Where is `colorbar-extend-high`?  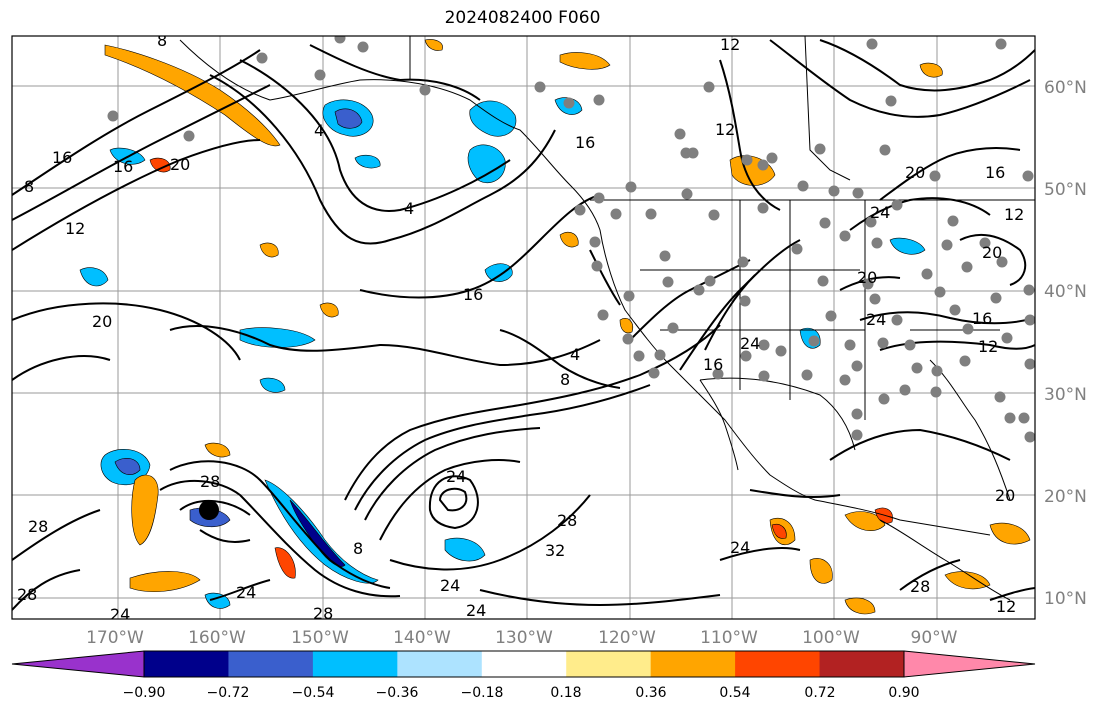
colorbar-extend-high is located at coordinates (969, 664).